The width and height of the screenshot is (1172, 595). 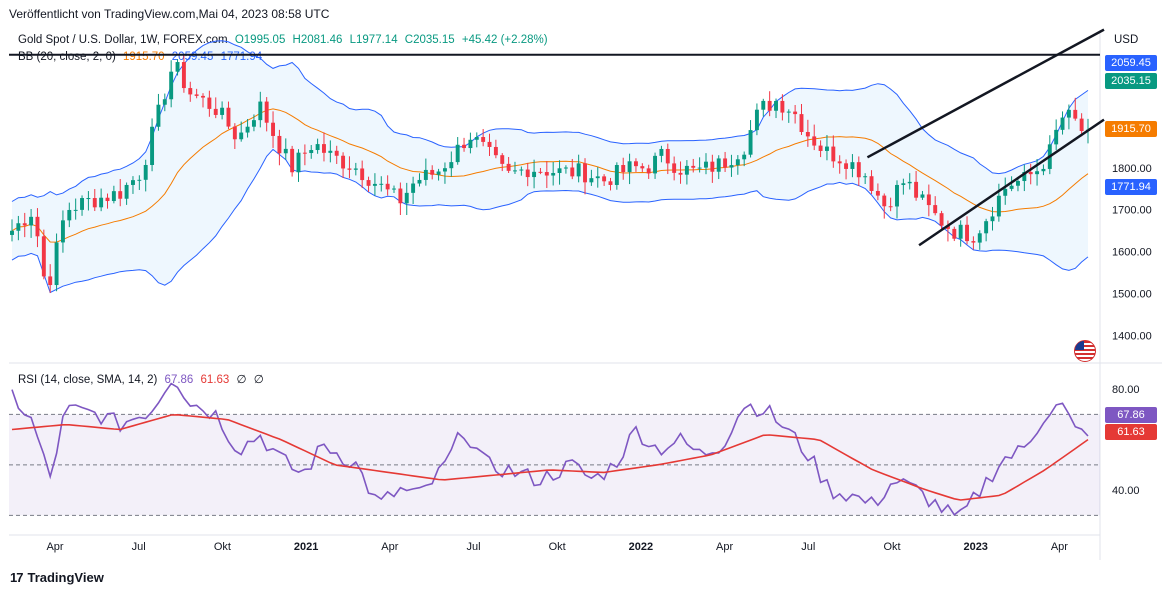 I want to click on time-tick-label: 2023, so click(x=975, y=547).